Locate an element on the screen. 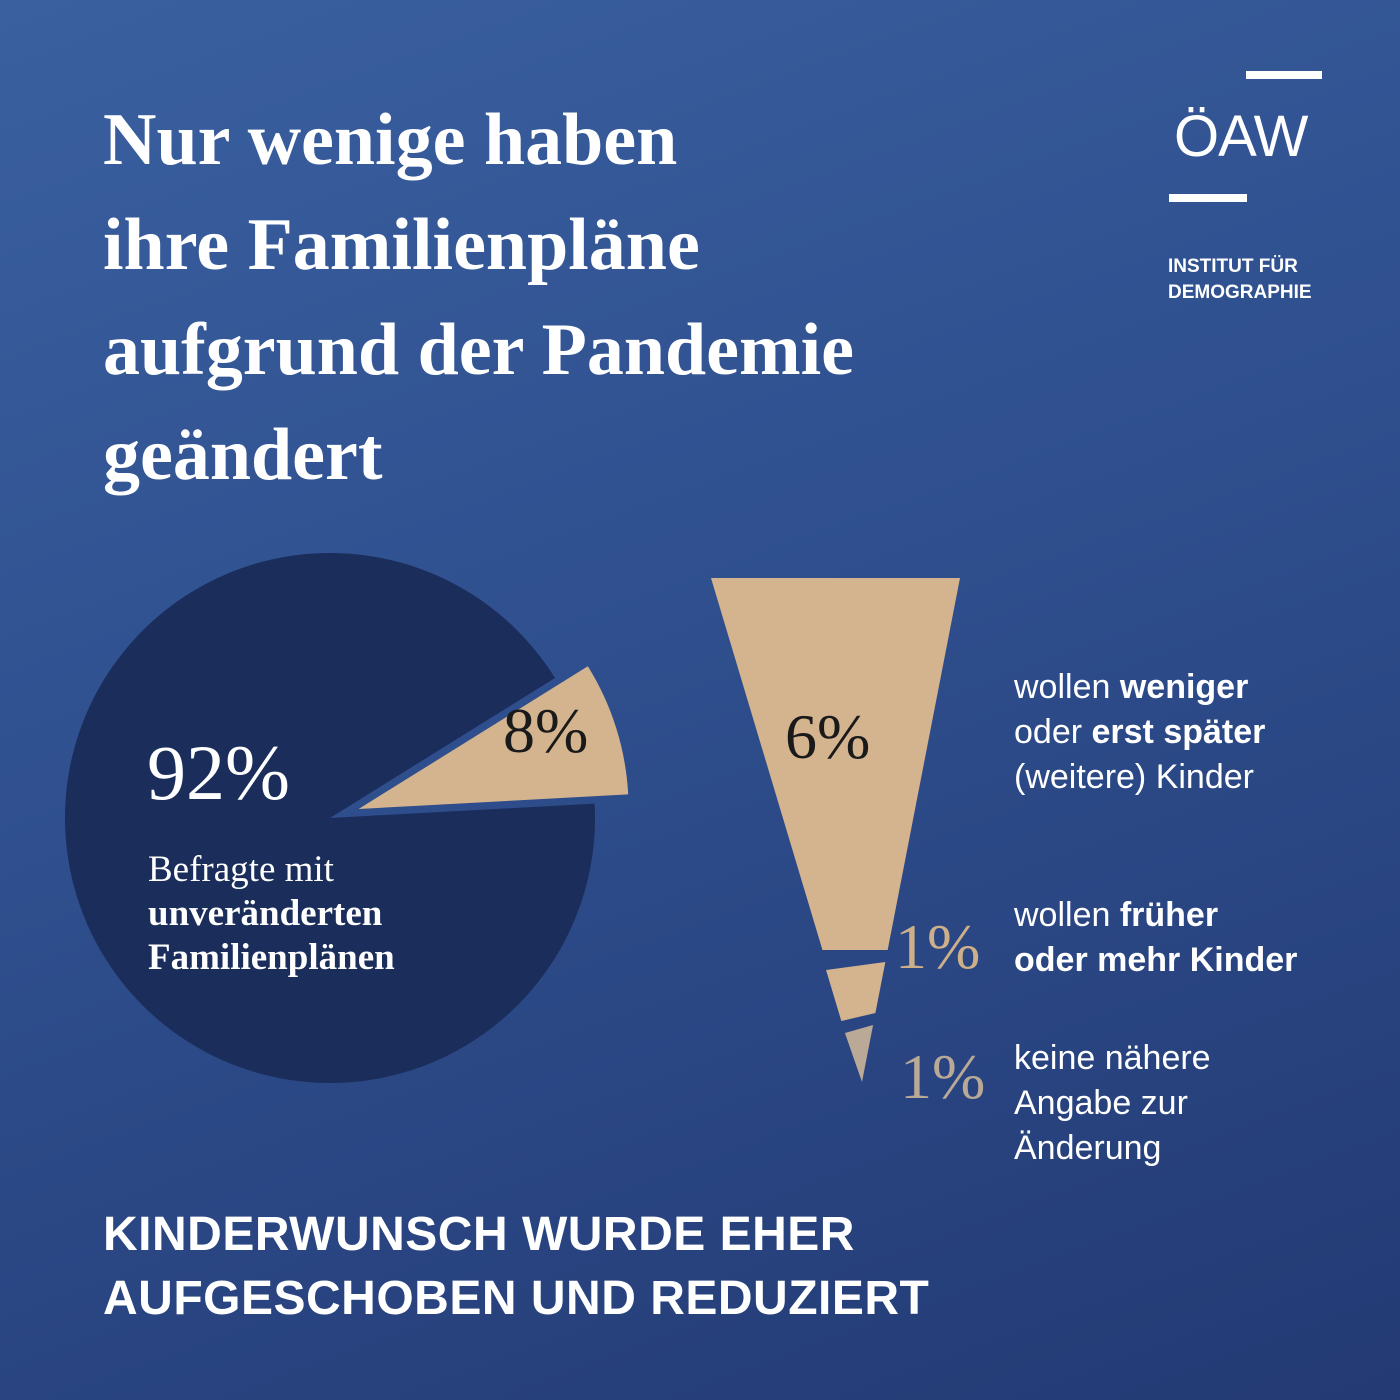 This screenshot has width=1400, height=1400. pie-slice-value-label: 8% is located at coordinates (546, 730).